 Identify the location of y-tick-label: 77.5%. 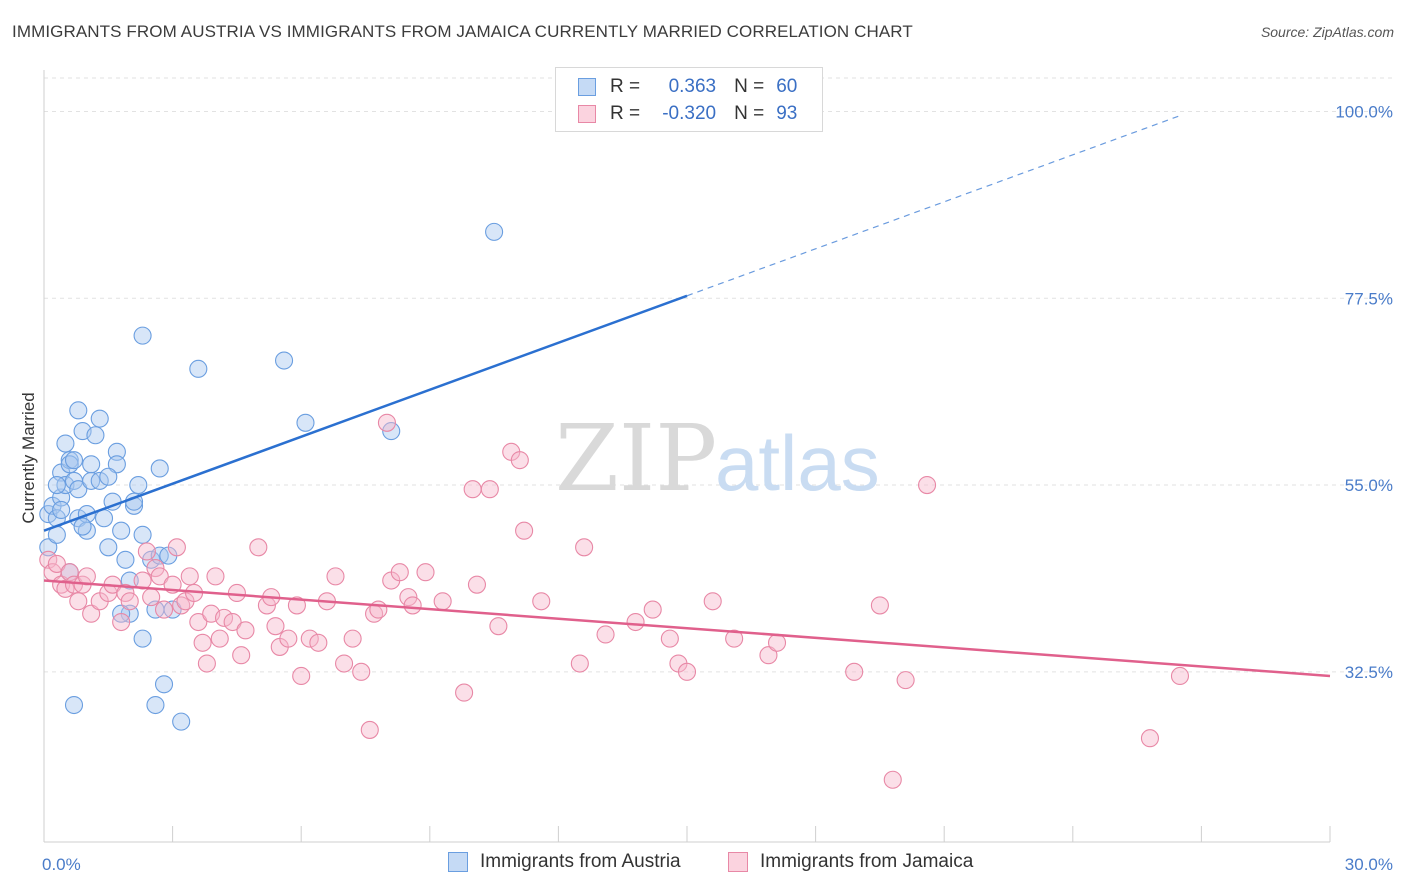
(1369, 298).